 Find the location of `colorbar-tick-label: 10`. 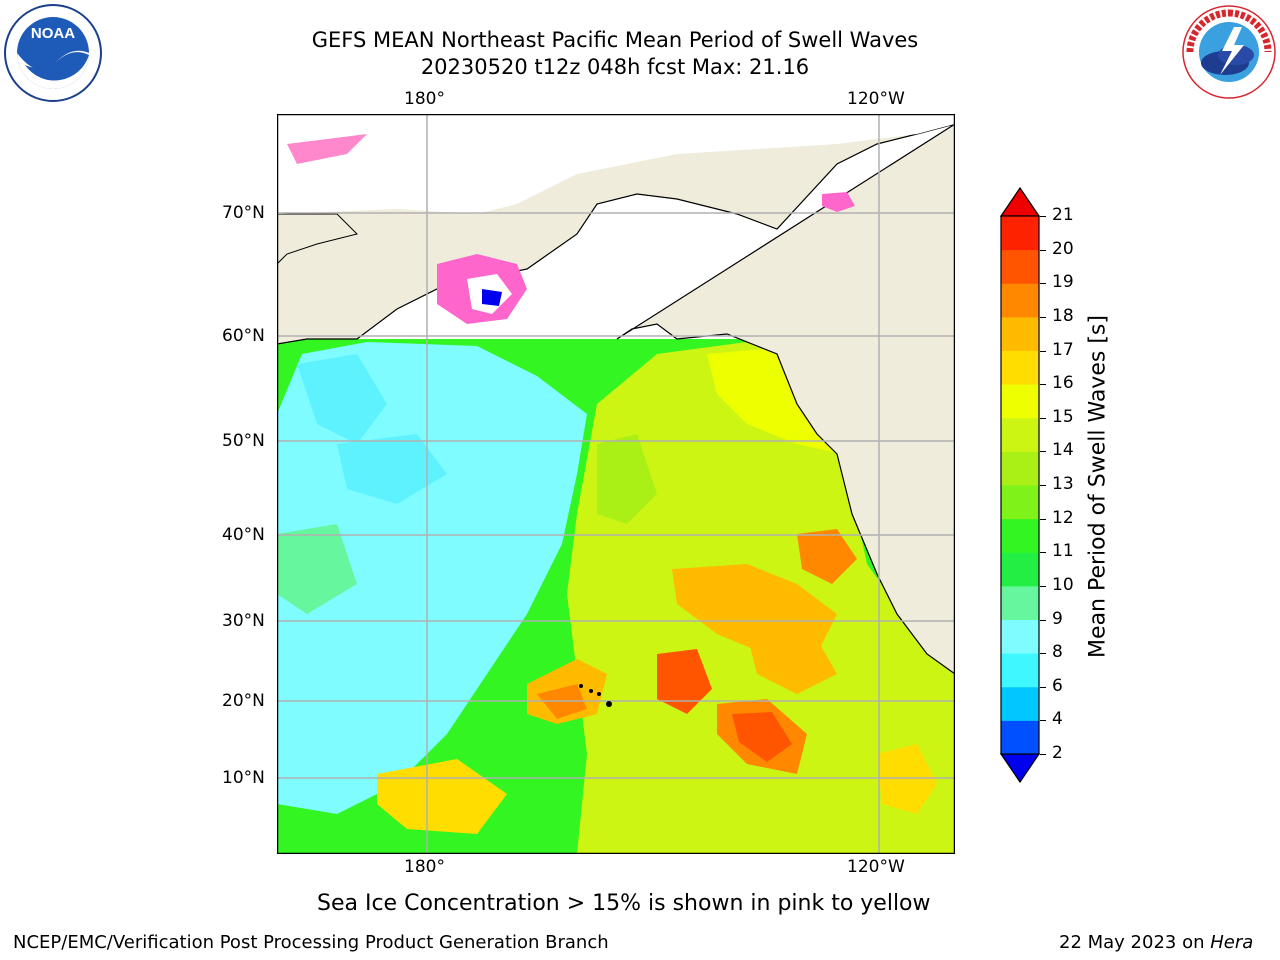

colorbar-tick-label: 10 is located at coordinates (1063, 584).